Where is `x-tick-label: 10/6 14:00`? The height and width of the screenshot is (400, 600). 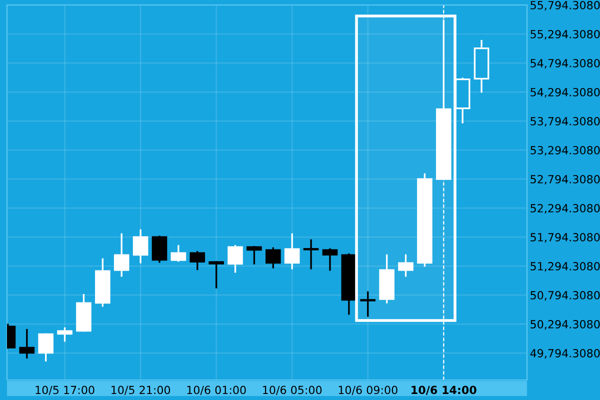 x-tick-label: 10/6 14:00 is located at coordinates (444, 391).